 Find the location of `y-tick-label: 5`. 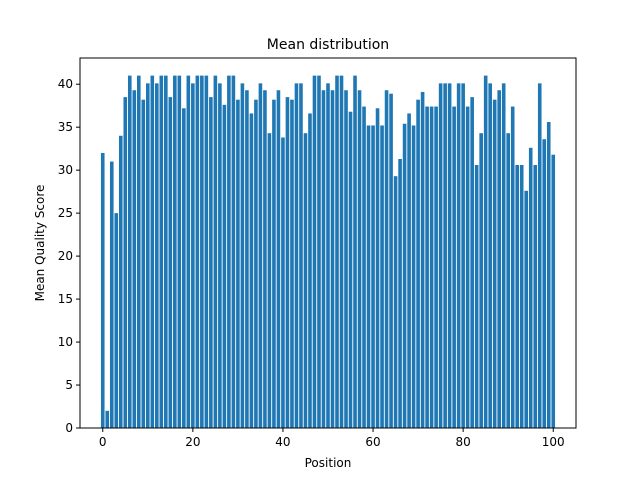

y-tick-label: 5 is located at coordinates (69, 385).